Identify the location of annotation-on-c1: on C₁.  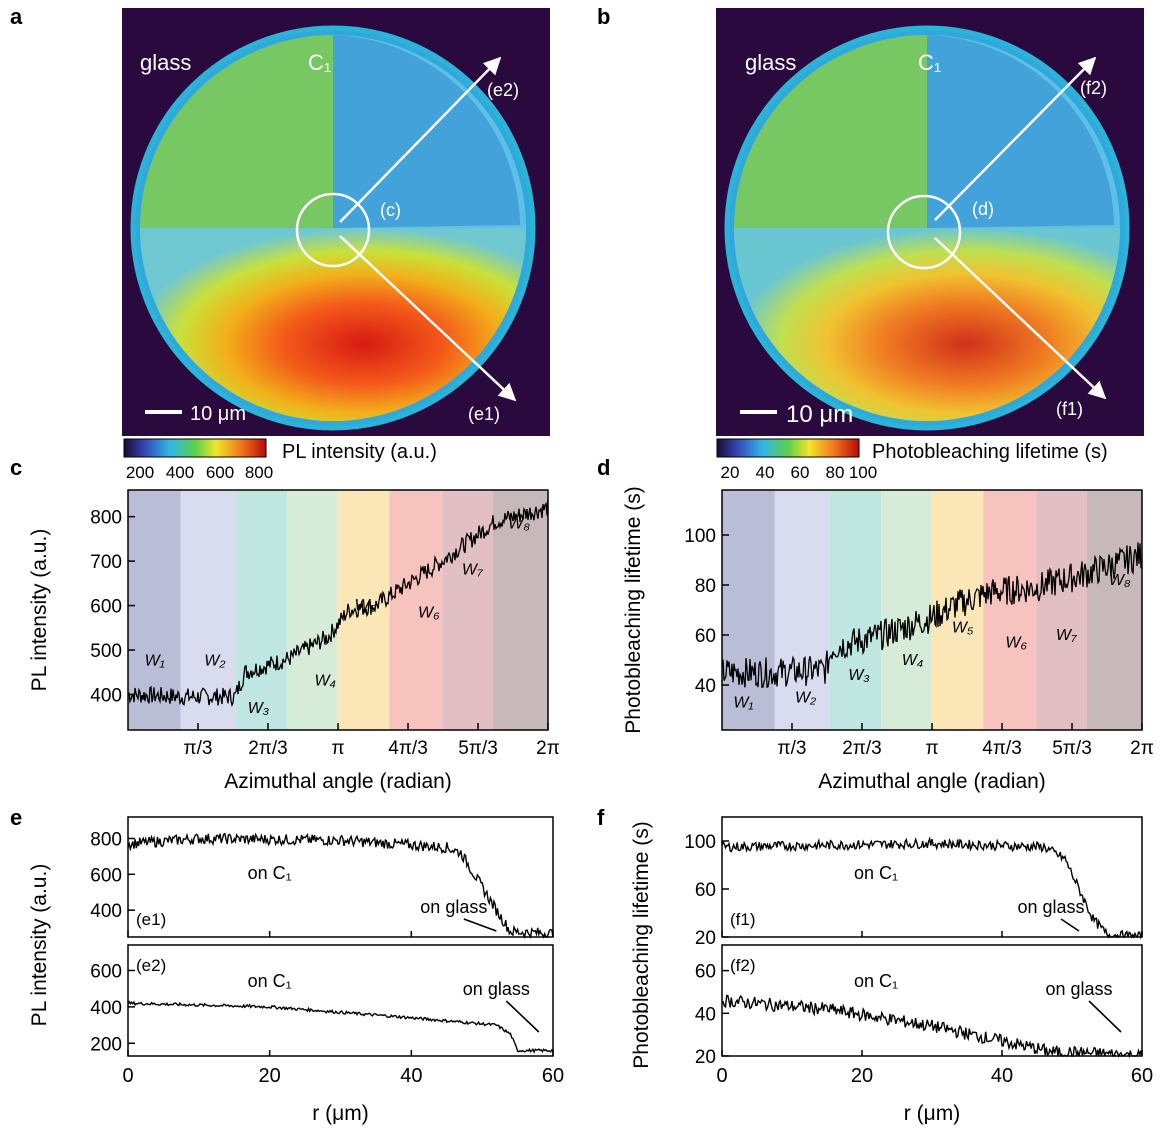
(876, 873).